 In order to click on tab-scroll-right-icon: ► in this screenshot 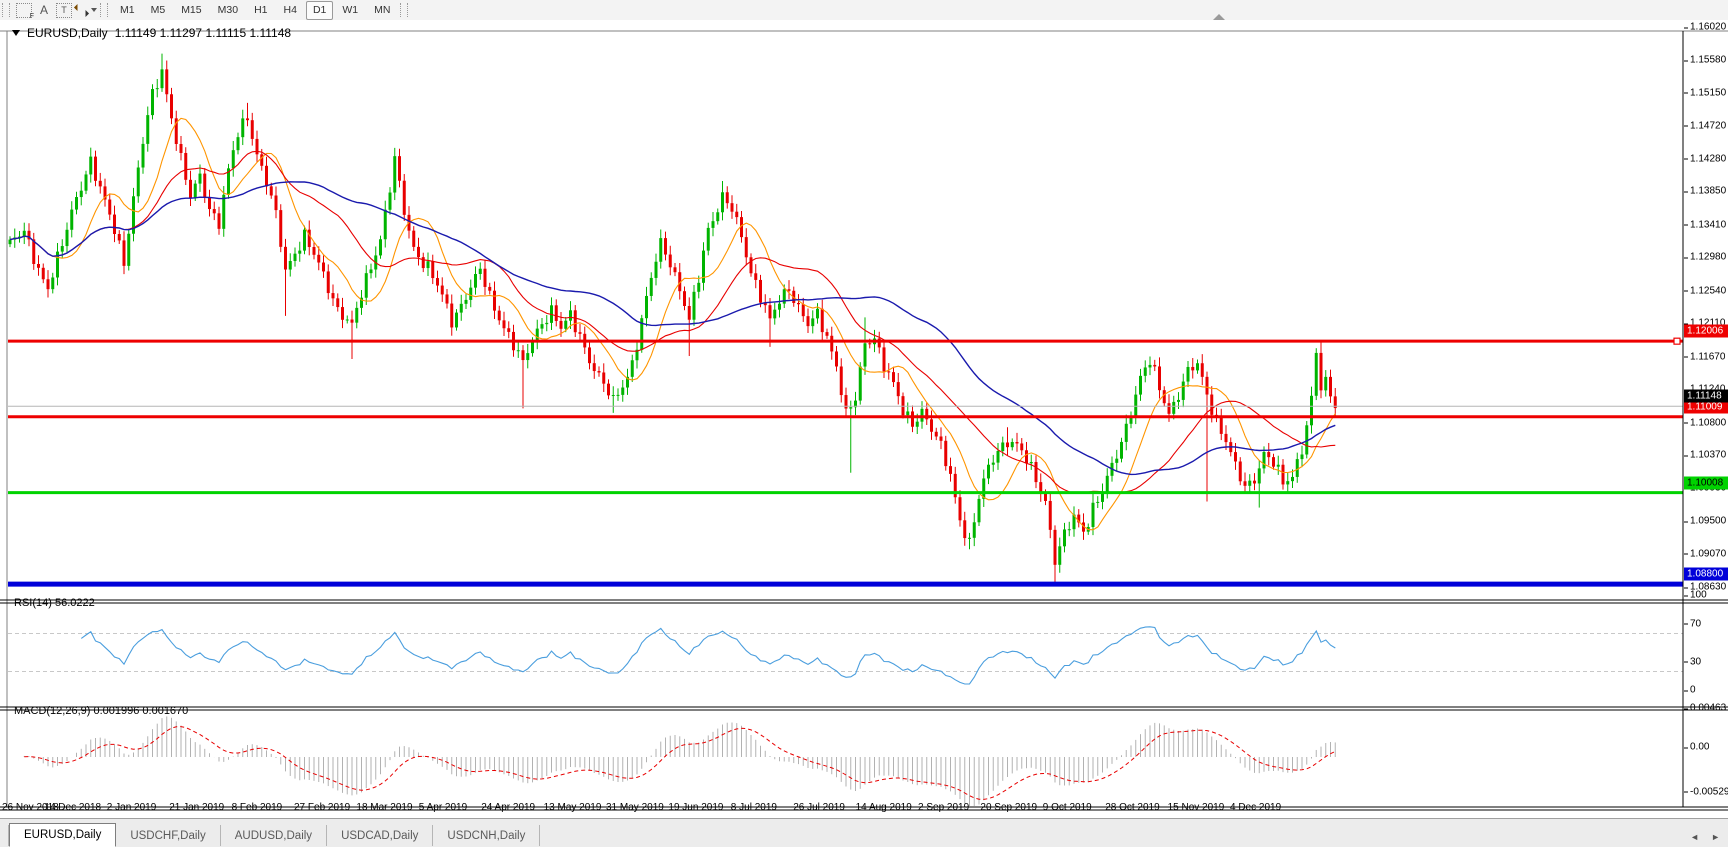, I will do `click(1715, 837)`.